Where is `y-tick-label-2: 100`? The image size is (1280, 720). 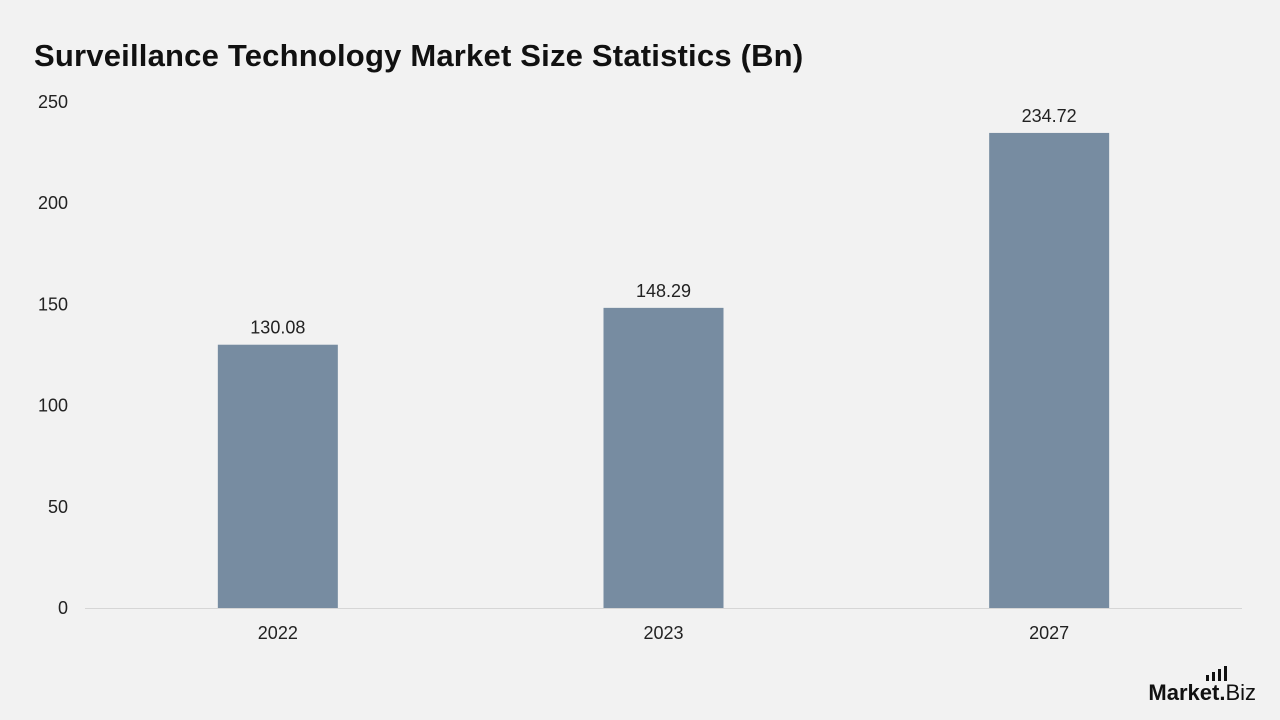 y-tick-label-2: 100 is located at coordinates (53, 406).